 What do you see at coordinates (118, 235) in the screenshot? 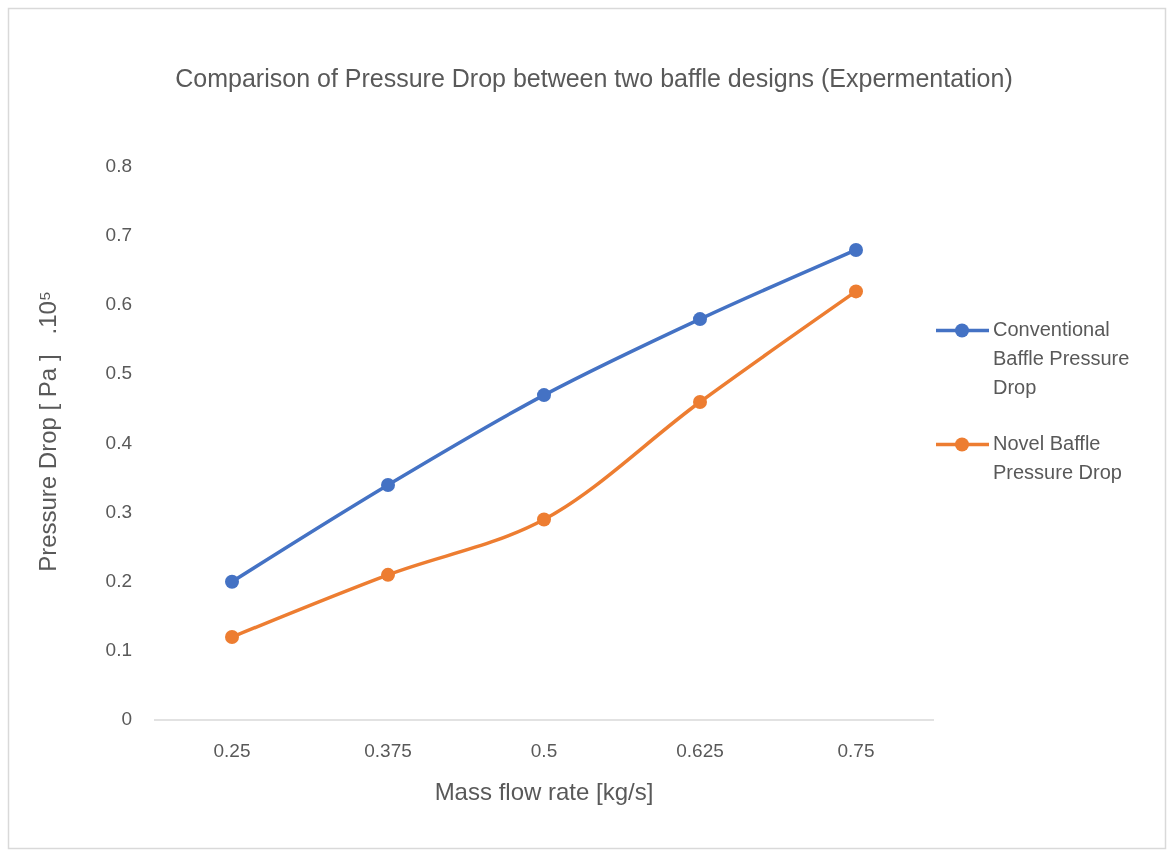
I see `y-tick-label: 0.7` at bounding box center [118, 235].